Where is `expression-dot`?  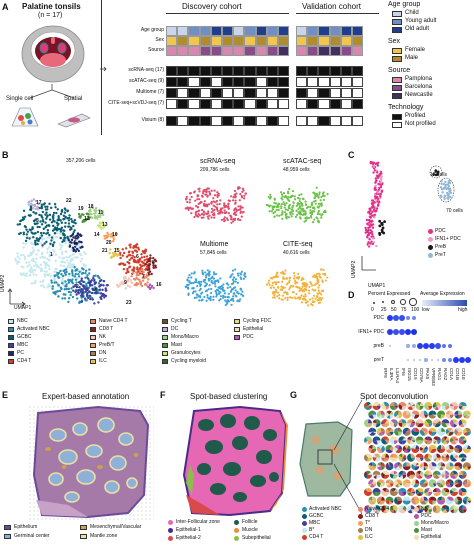 expression-dot is located at coordinates (438, 360).